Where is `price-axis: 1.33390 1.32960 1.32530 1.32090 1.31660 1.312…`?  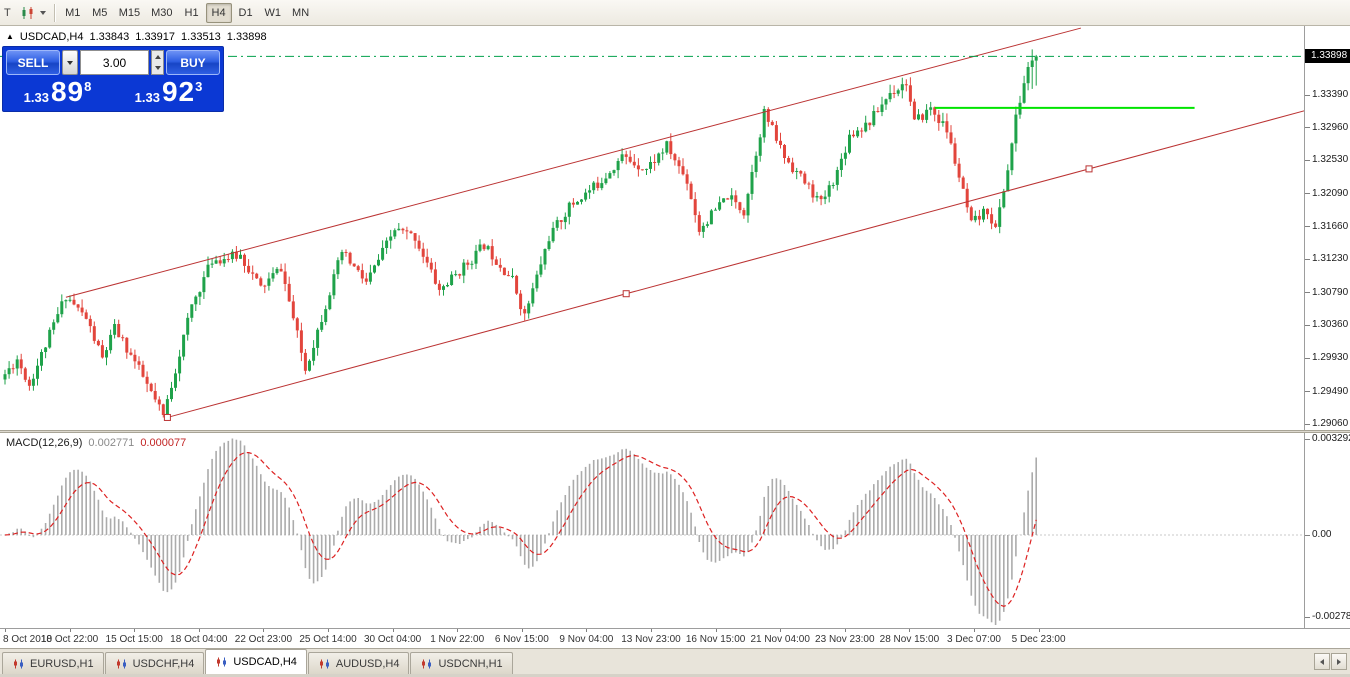 price-axis: 1.33390 1.32960 1.32530 1.32090 1.31660 1.312… is located at coordinates (1327, 228).